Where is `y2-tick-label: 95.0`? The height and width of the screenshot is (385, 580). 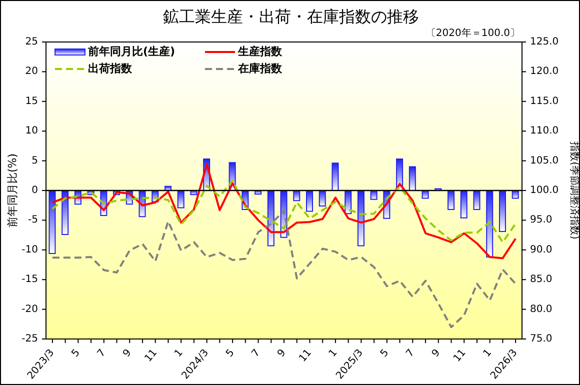 y2-tick-label: 95.0 is located at coordinates (541, 220).